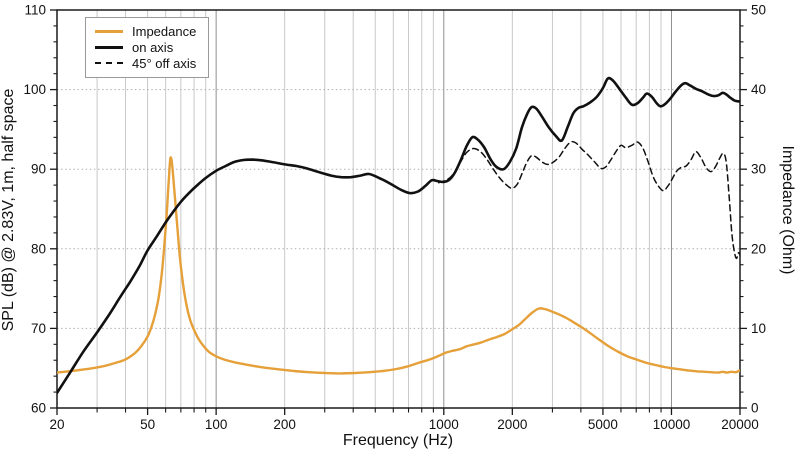 Image resolution: width=800 pixels, height=460 pixels. Describe the element at coordinates (164, 31) in the screenshot. I see `legend-label-impedance: Impedance` at that location.